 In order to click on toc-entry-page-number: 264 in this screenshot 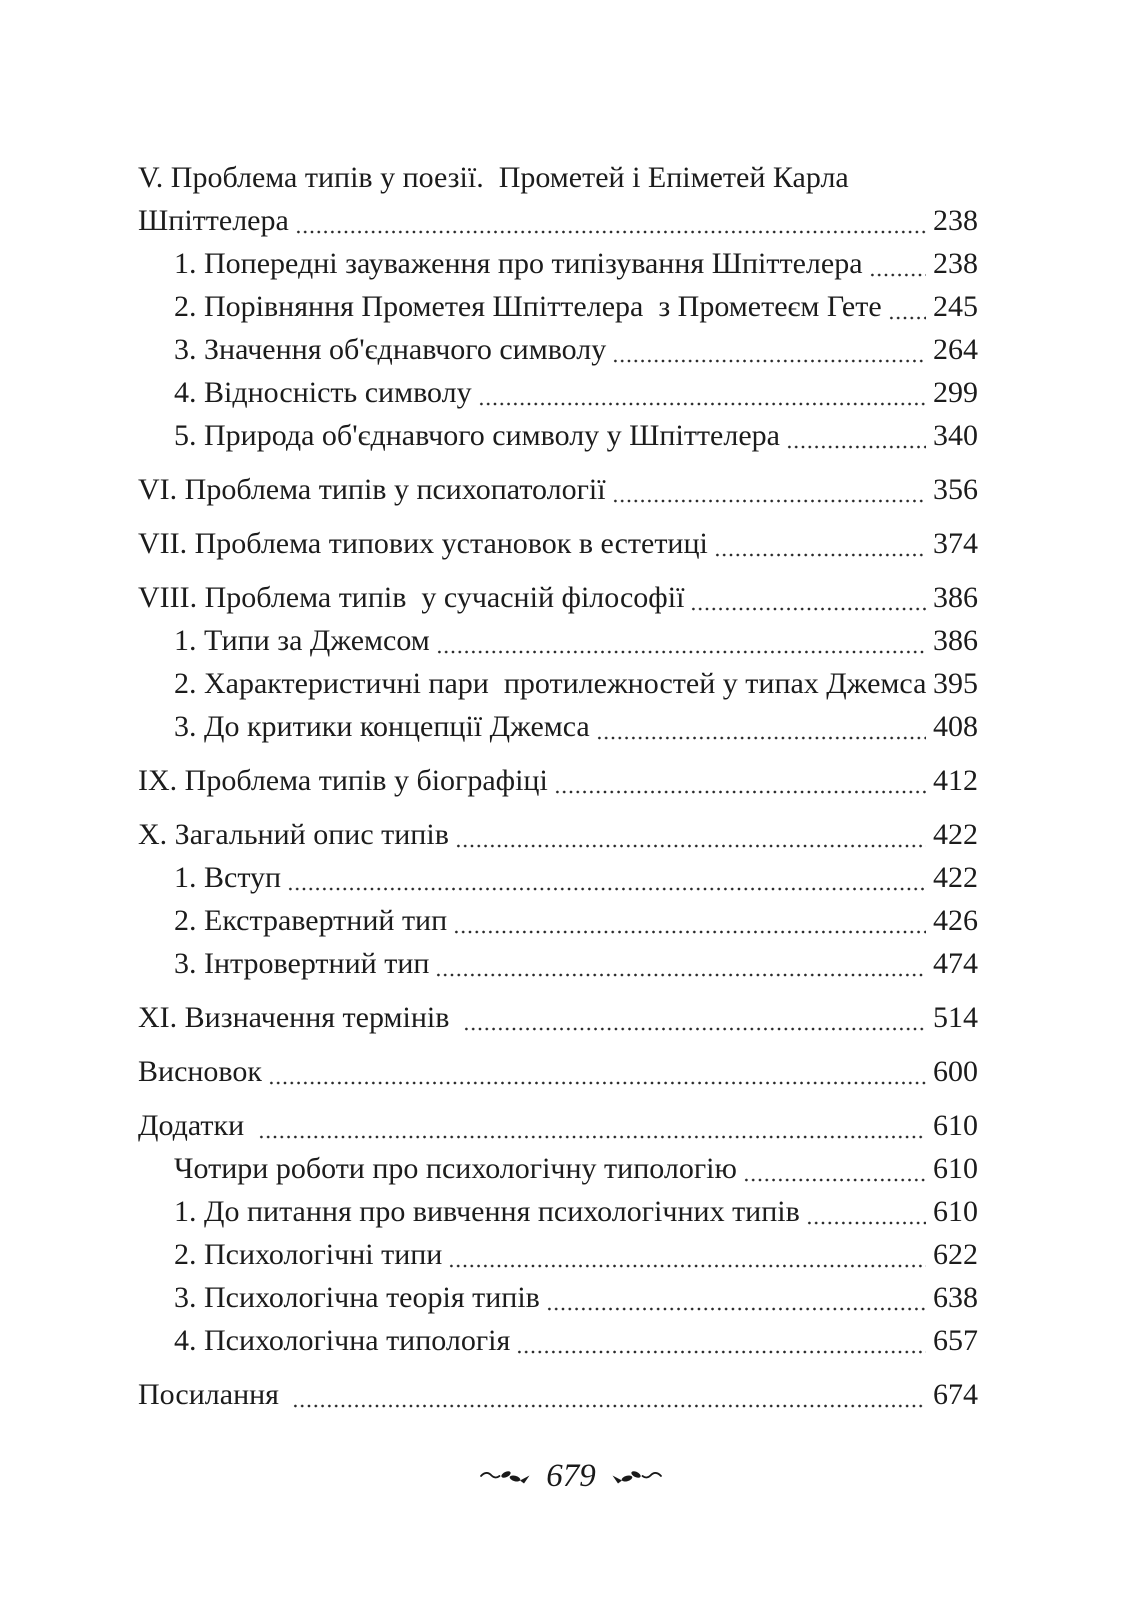, I will do `click(955, 349)`.